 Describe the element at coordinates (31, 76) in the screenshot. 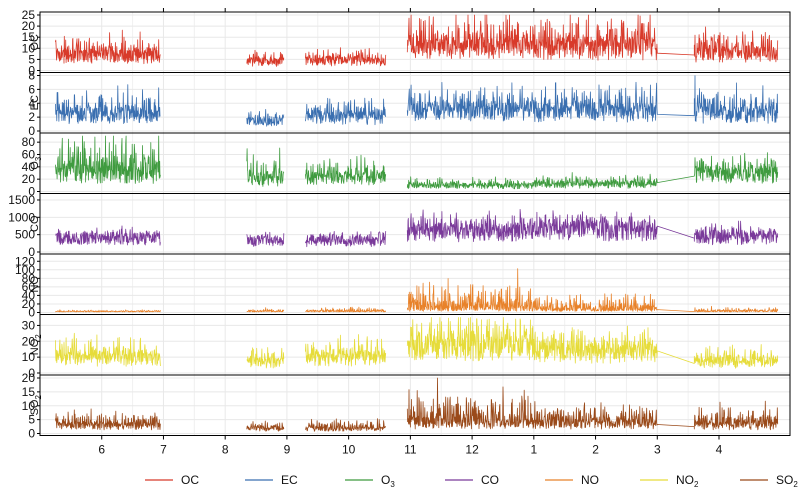

I see `y-tick-label: 8` at that location.